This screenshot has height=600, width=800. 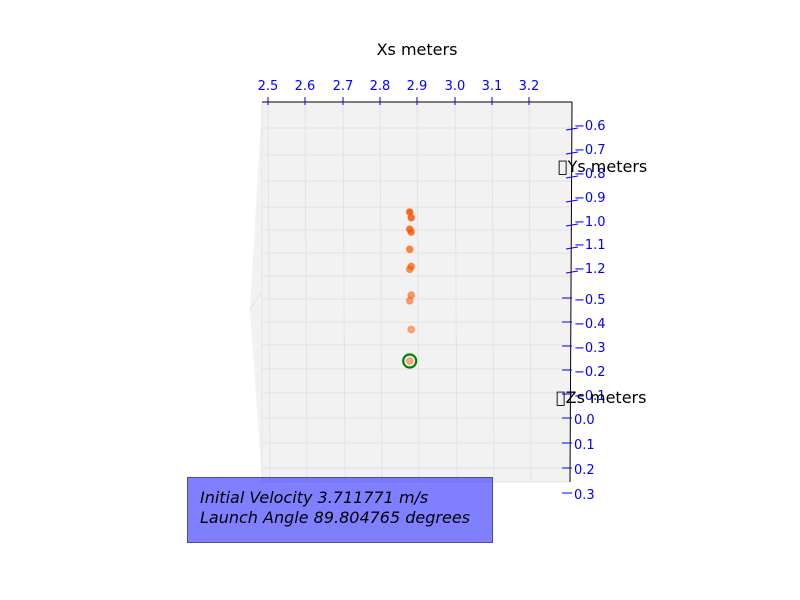 What do you see at coordinates (590, 126) in the screenshot?
I see `y-tick-label: −0.6` at bounding box center [590, 126].